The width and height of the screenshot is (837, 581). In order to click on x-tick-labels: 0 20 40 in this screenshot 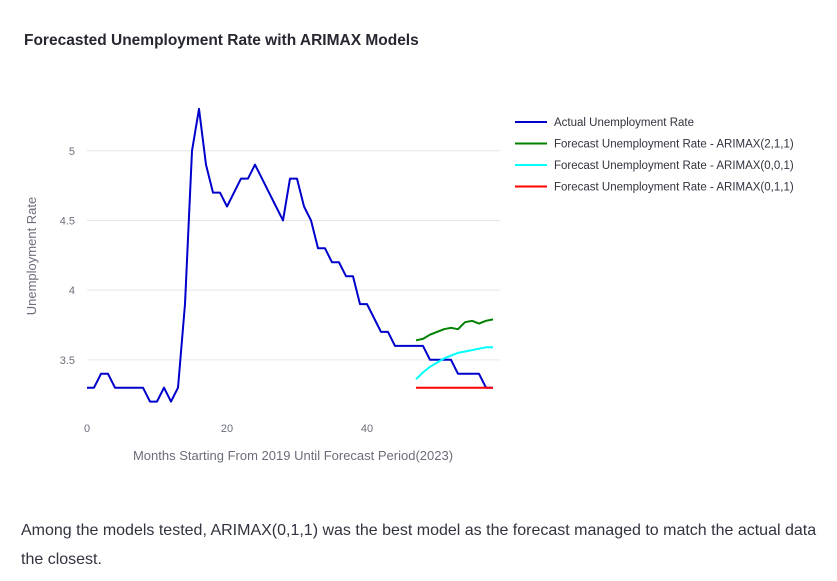, I will do `click(228, 429)`.